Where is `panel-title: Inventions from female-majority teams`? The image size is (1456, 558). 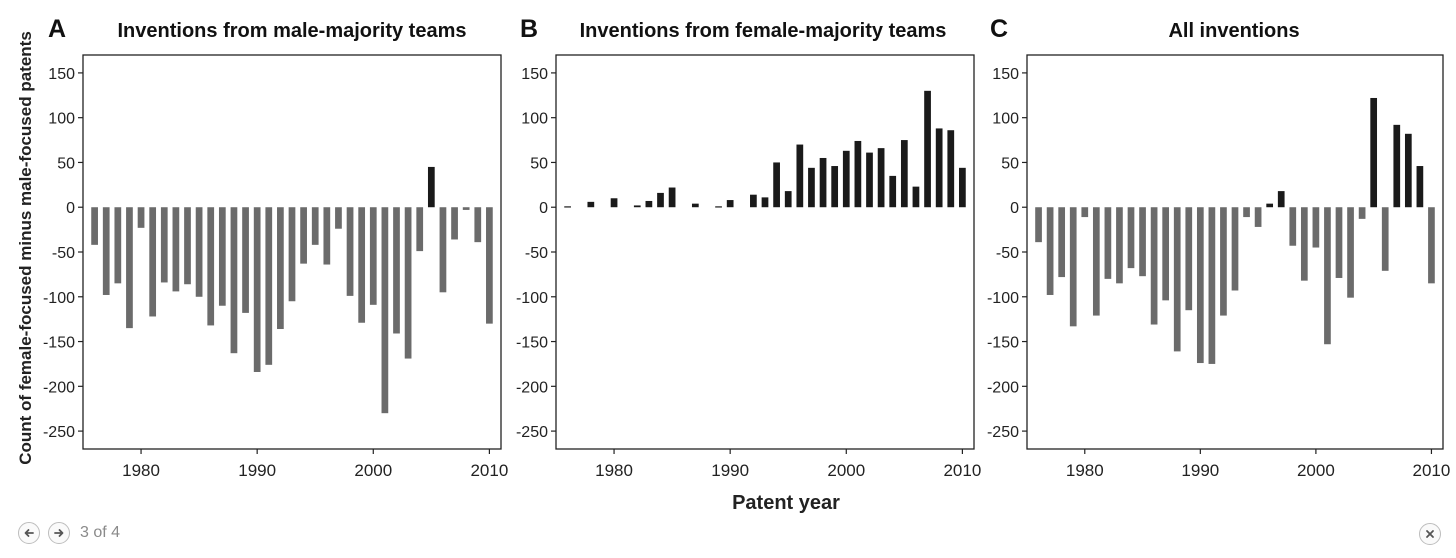
panel-title: Inventions from female-majority teams is located at coordinates (763, 31).